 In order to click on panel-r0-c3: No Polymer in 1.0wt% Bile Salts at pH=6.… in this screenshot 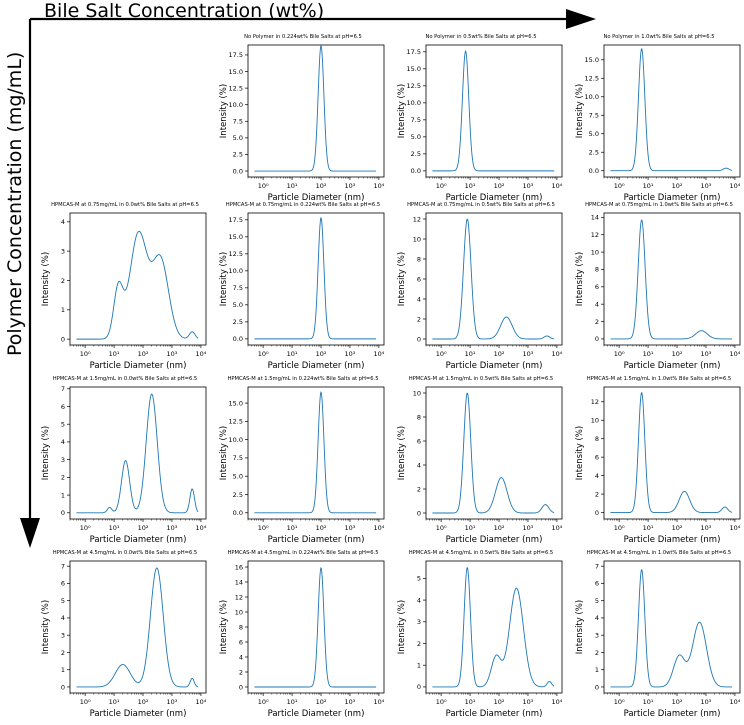, I will do `click(658, 118)`.